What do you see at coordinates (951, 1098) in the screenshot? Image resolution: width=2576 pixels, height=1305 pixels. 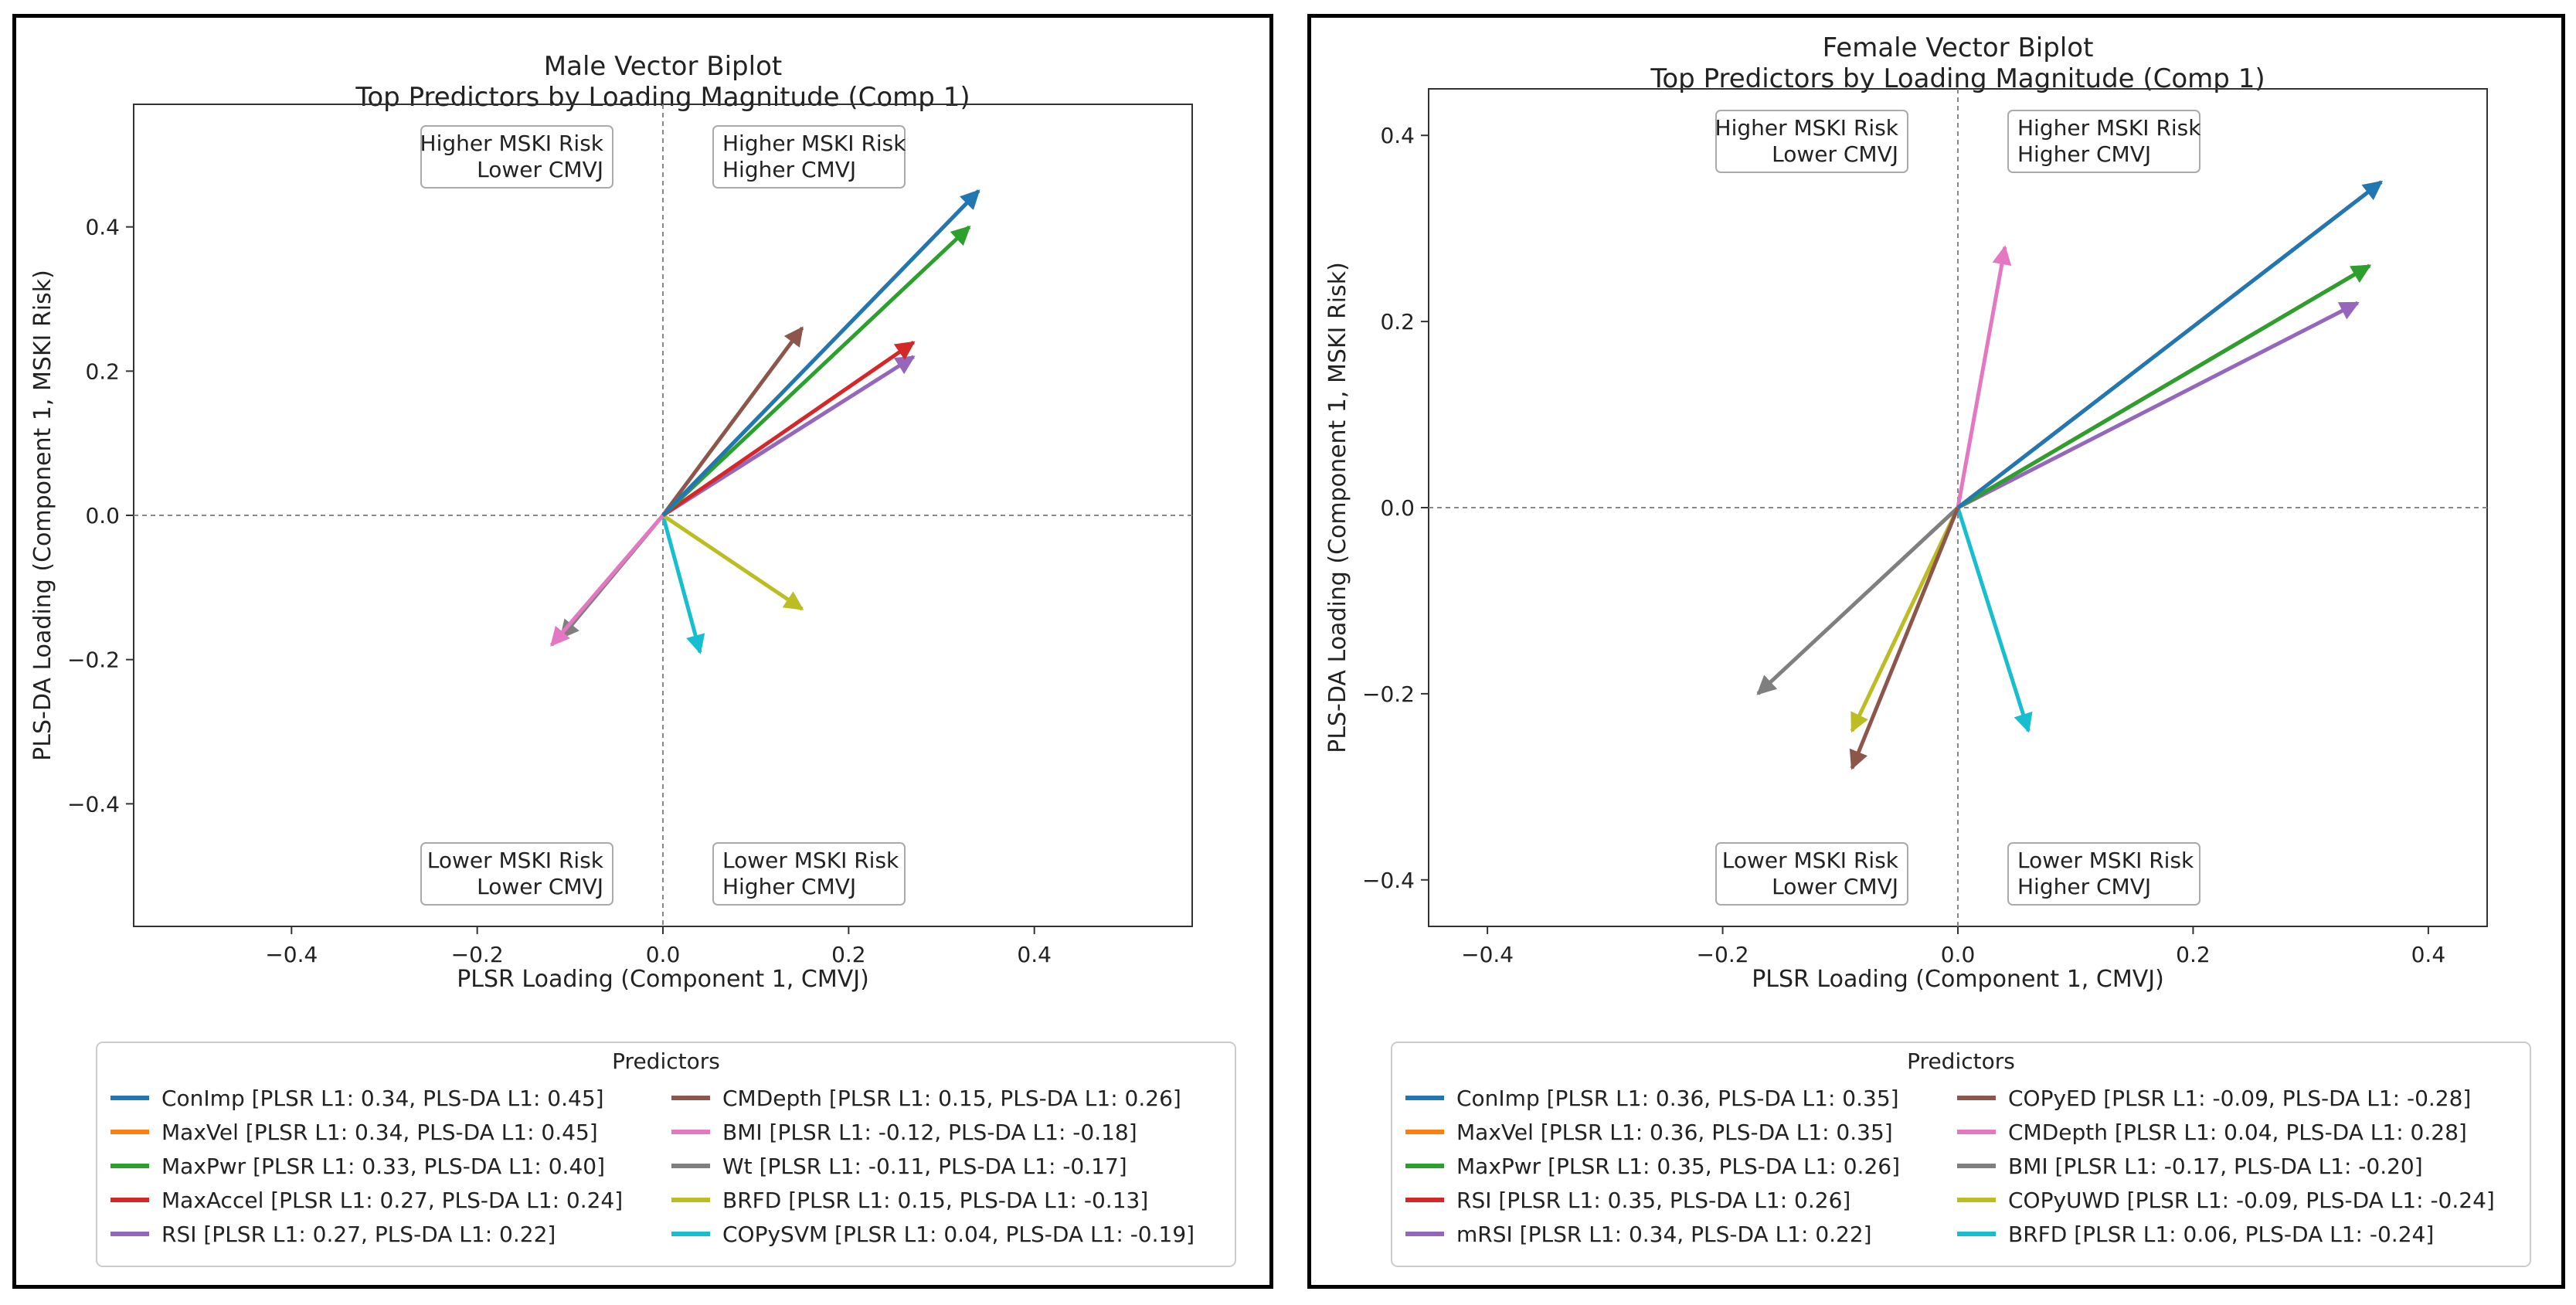 I see `legend-label: CMDepth [PLSR L1: 0.15, PLS-DA L1: 0.26]` at bounding box center [951, 1098].